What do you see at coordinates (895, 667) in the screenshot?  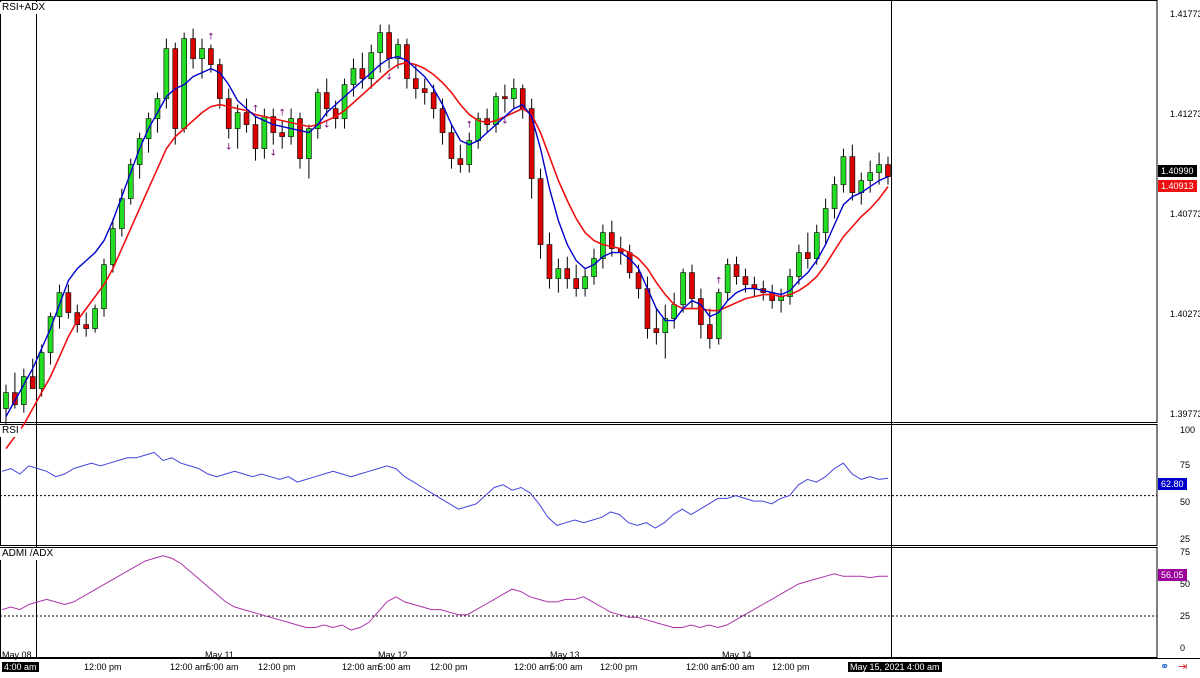 I see `time-label: May 15, 2021 4:00 am` at bounding box center [895, 667].